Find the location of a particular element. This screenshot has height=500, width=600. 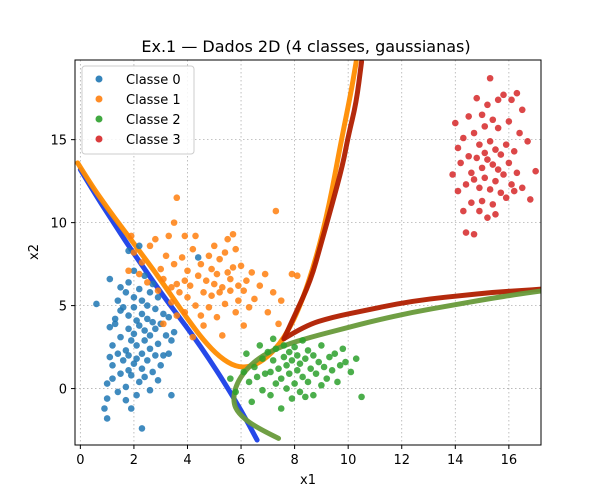

y-tick-label: 10 is located at coordinates (58, 224).